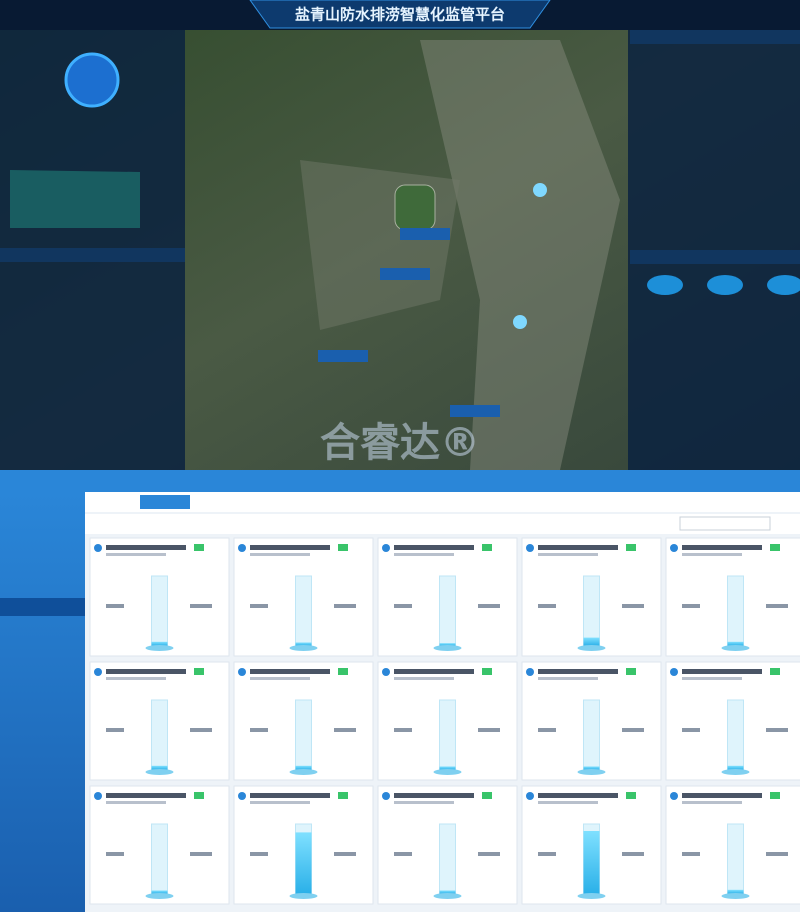  What do you see at coordinates (400, 14) in the screenshot?
I see `title-frame` at bounding box center [400, 14].